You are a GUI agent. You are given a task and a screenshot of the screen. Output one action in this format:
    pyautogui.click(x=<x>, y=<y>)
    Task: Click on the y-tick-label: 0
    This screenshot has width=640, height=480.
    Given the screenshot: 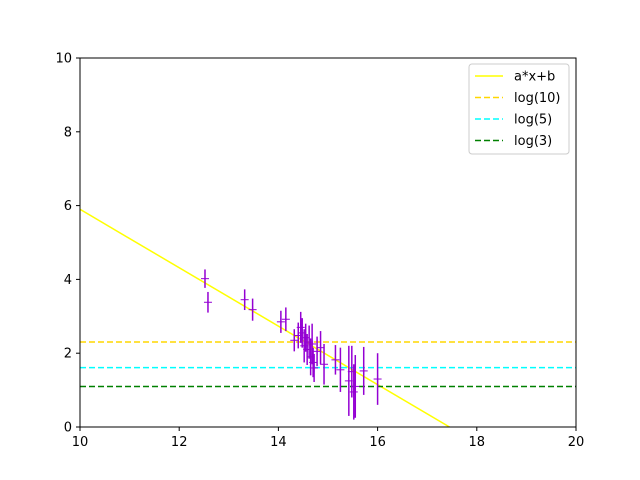 What is the action you would take?
    pyautogui.click(x=68, y=428)
    